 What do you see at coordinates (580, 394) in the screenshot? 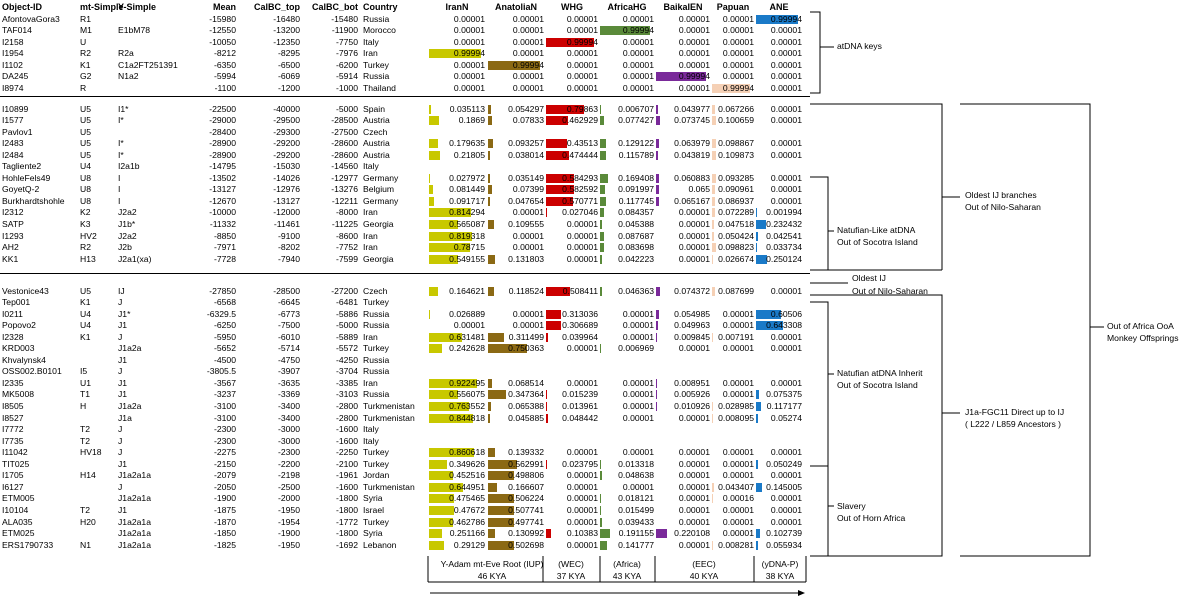
I see `cell-whg: 0.015239` at bounding box center [580, 394].